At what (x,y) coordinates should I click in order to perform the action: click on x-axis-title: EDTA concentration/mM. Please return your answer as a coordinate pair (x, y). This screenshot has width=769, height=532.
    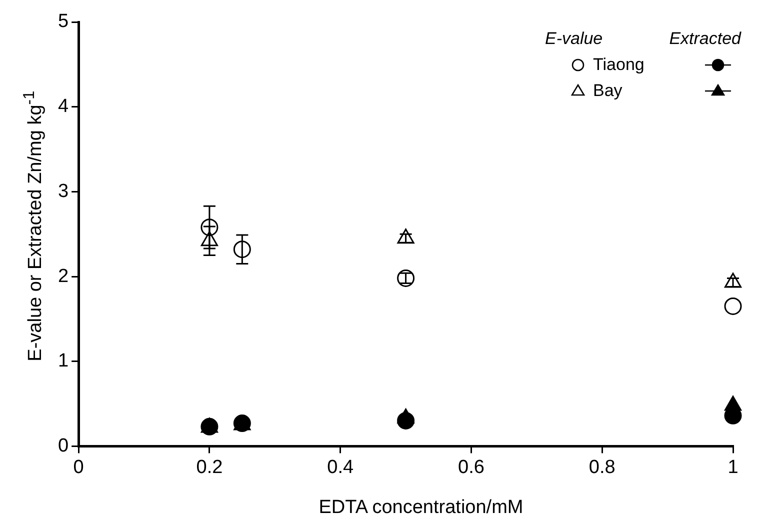
    Looking at the image, I should click on (421, 508).